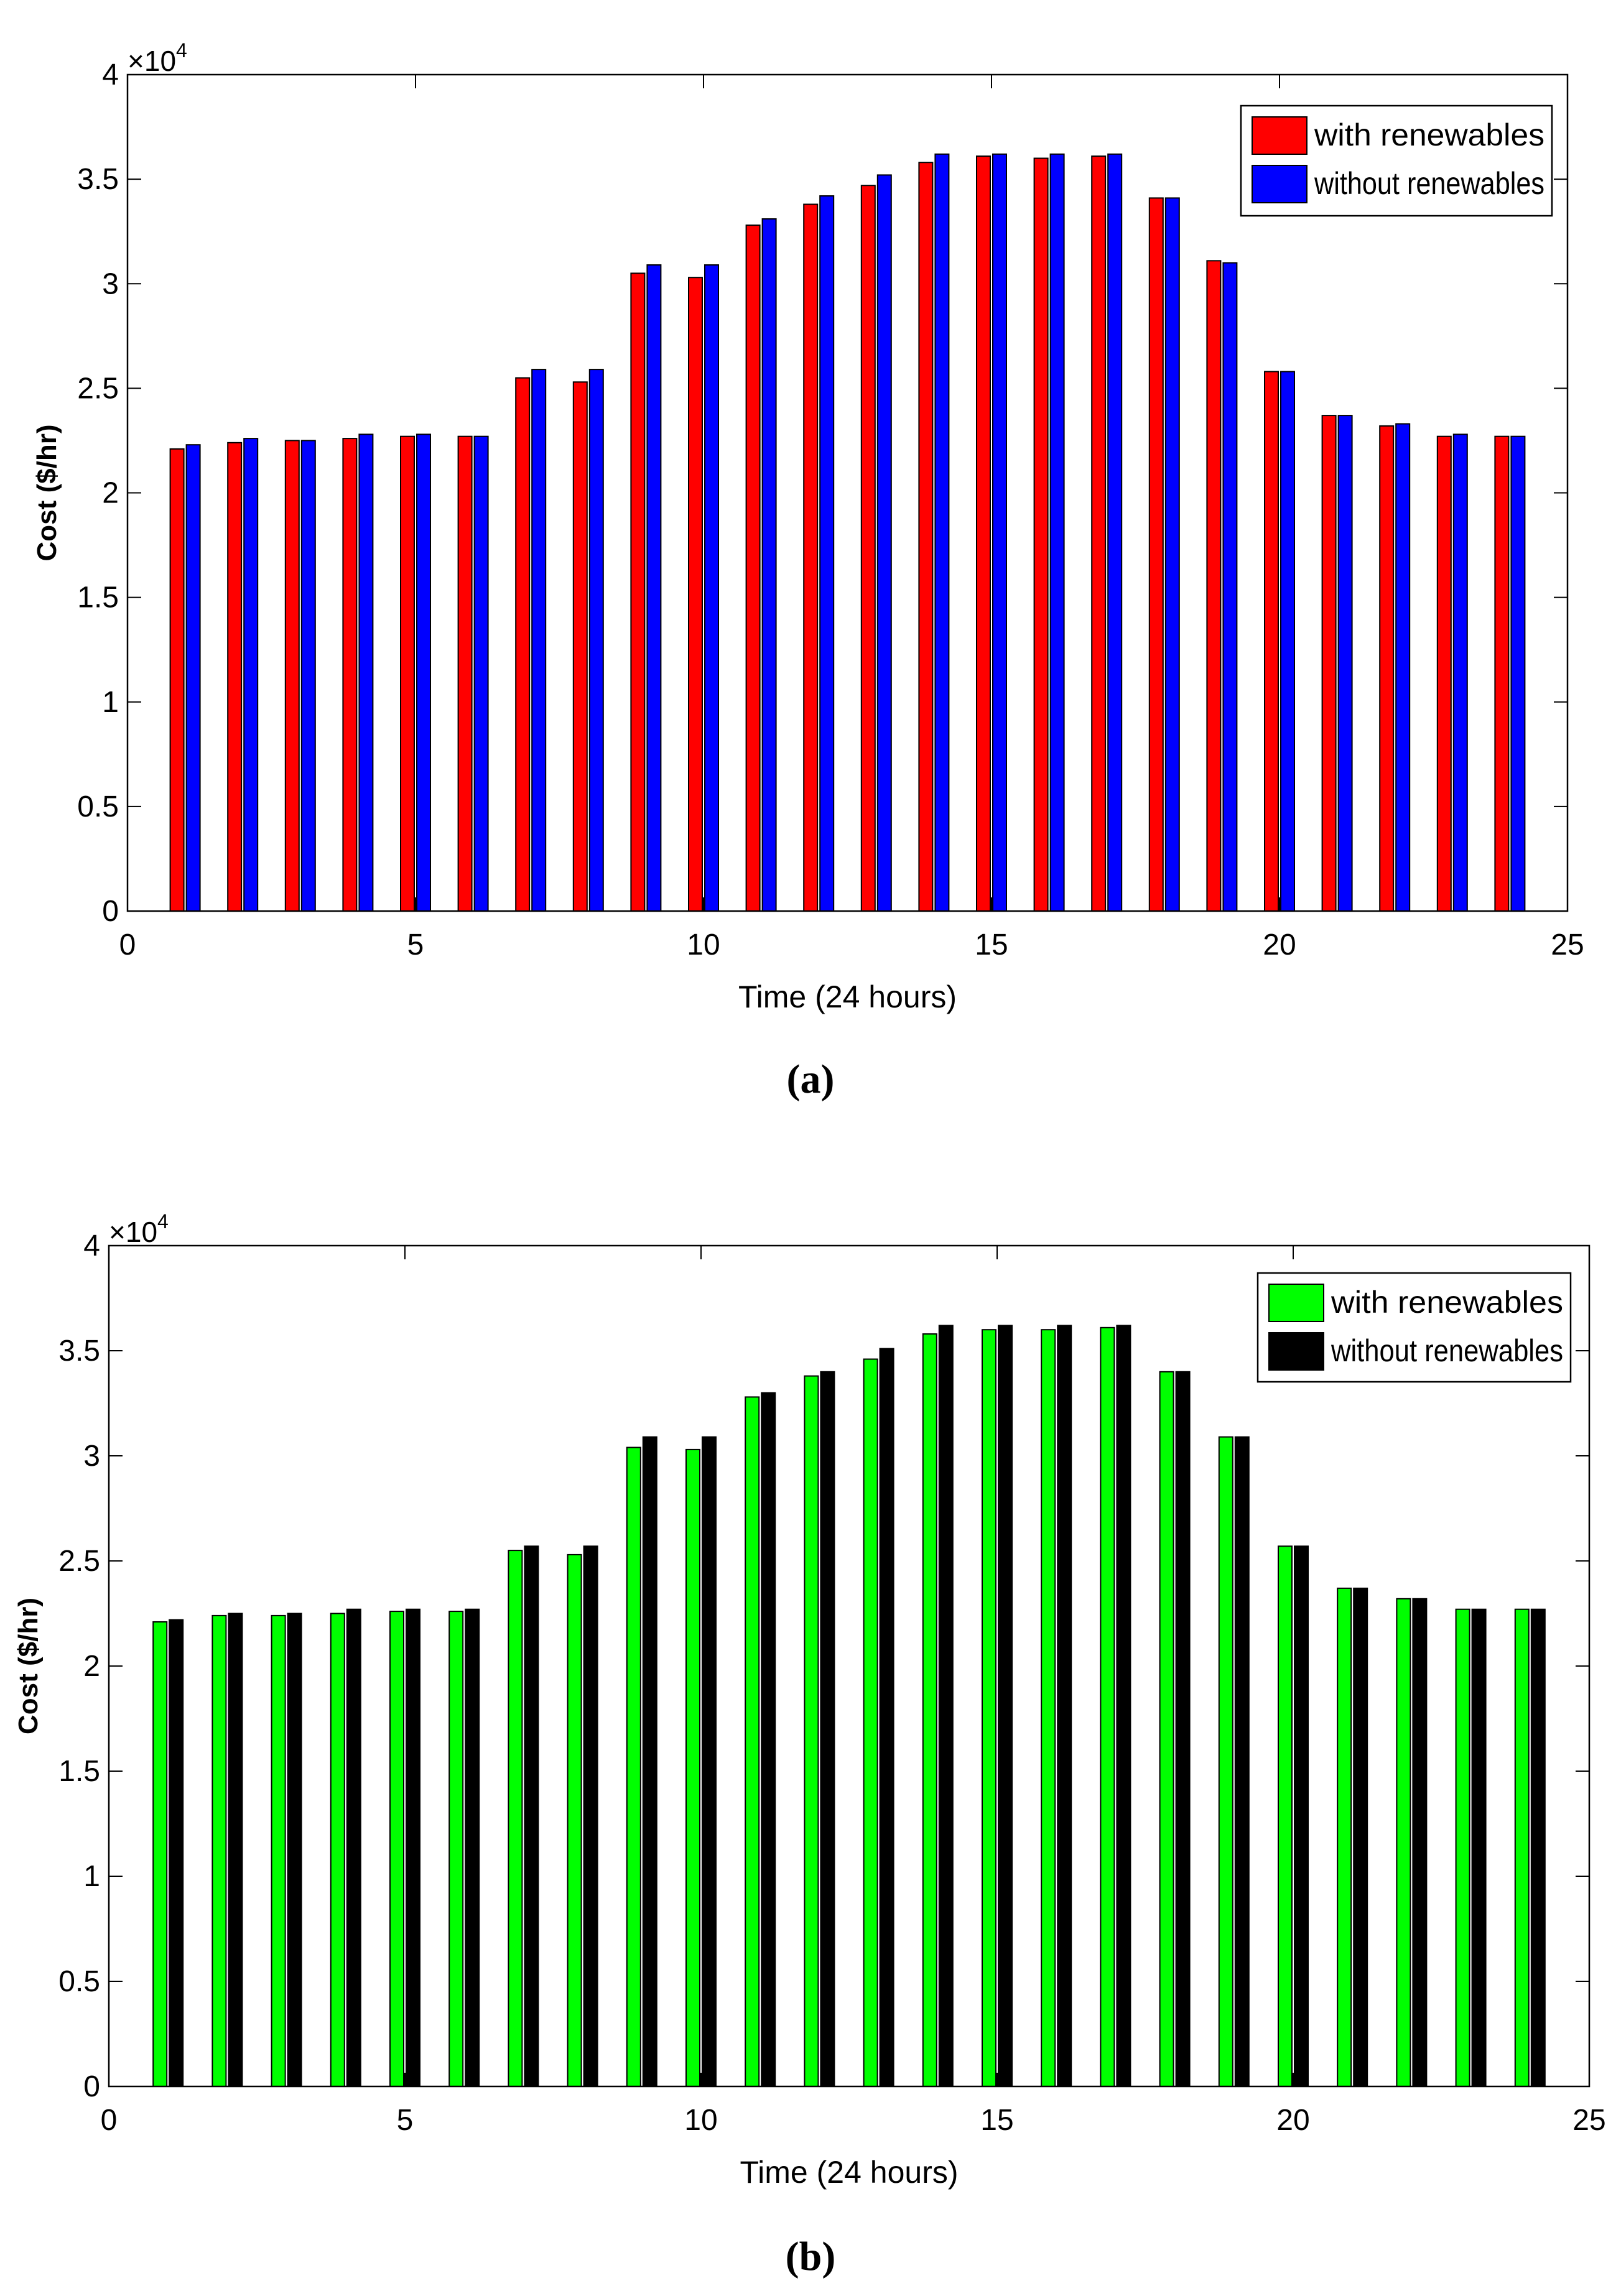 The width and height of the screenshot is (1621, 2296). I want to click on x-tick-label: 0, so click(127, 944).